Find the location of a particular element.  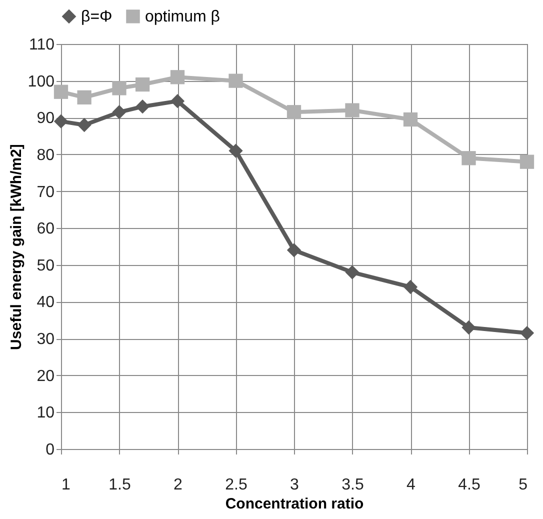

x-tick-label: 1.5 is located at coordinates (119, 485).